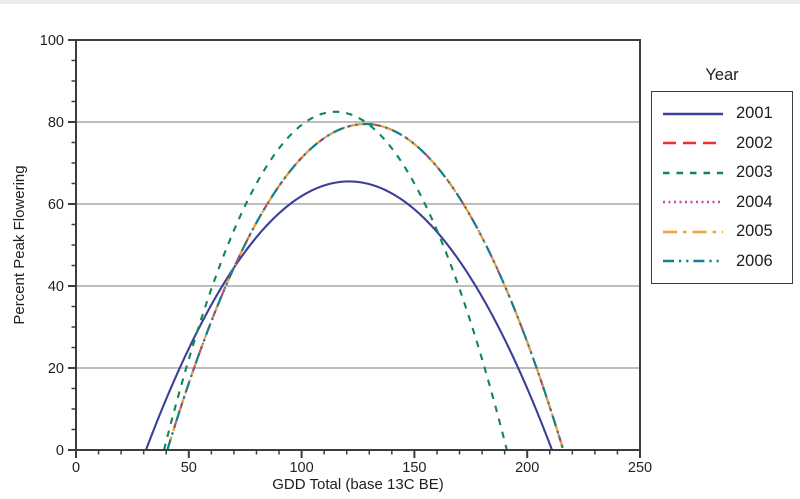 The width and height of the screenshot is (800, 499). I want to click on legend-item-2003: 2003, so click(722, 173).